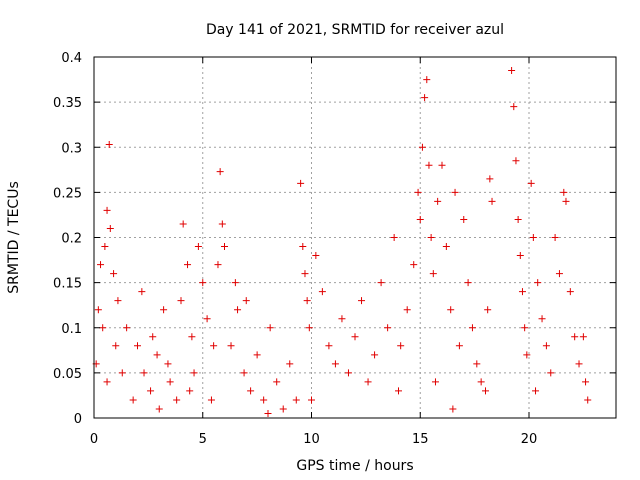 The height and width of the screenshot is (480, 640). What do you see at coordinates (71, 58) in the screenshot?
I see `y-tick-label: 0.4` at bounding box center [71, 58].